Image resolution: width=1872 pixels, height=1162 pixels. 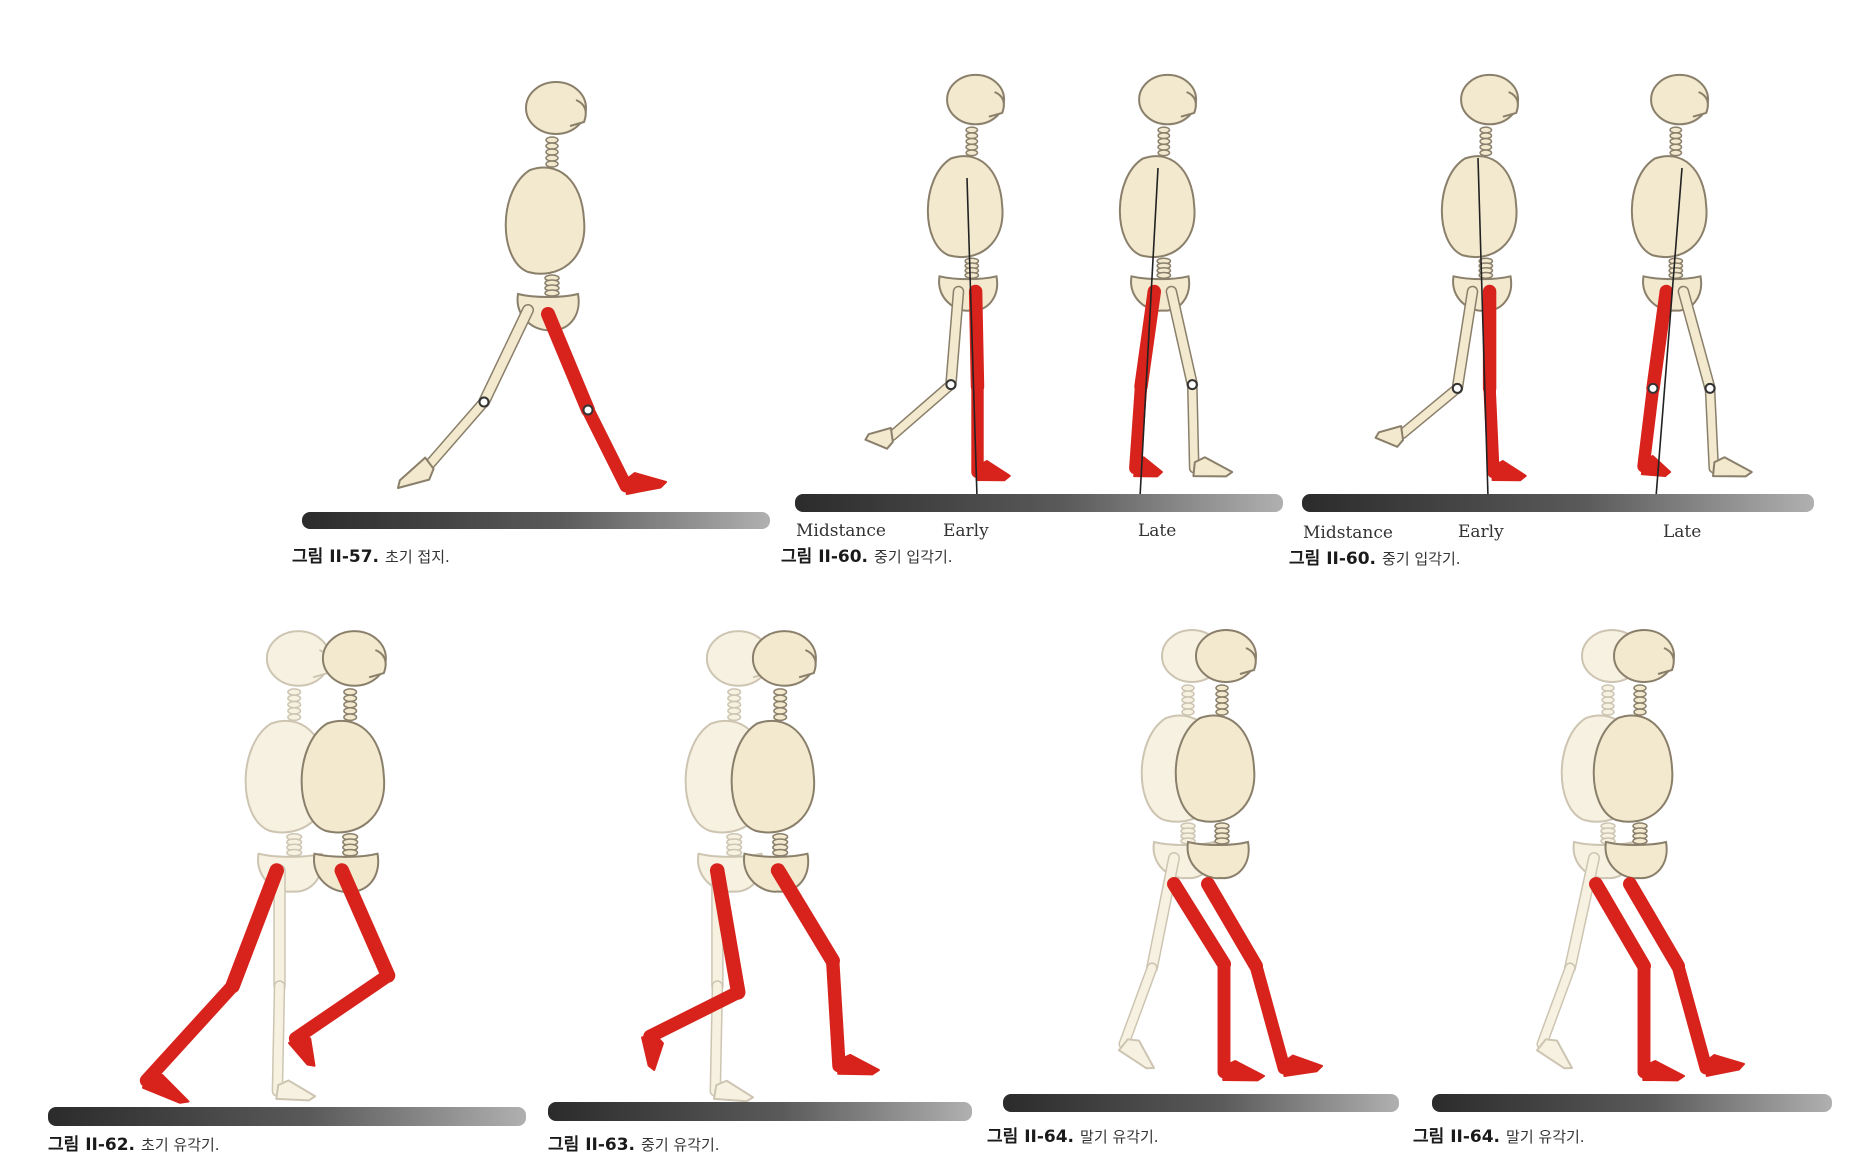 What do you see at coordinates (134, 1145) in the screenshot?
I see `caption-fig-62: 그림 II-62. 초기 유각기.` at bounding box center [134, 1145].